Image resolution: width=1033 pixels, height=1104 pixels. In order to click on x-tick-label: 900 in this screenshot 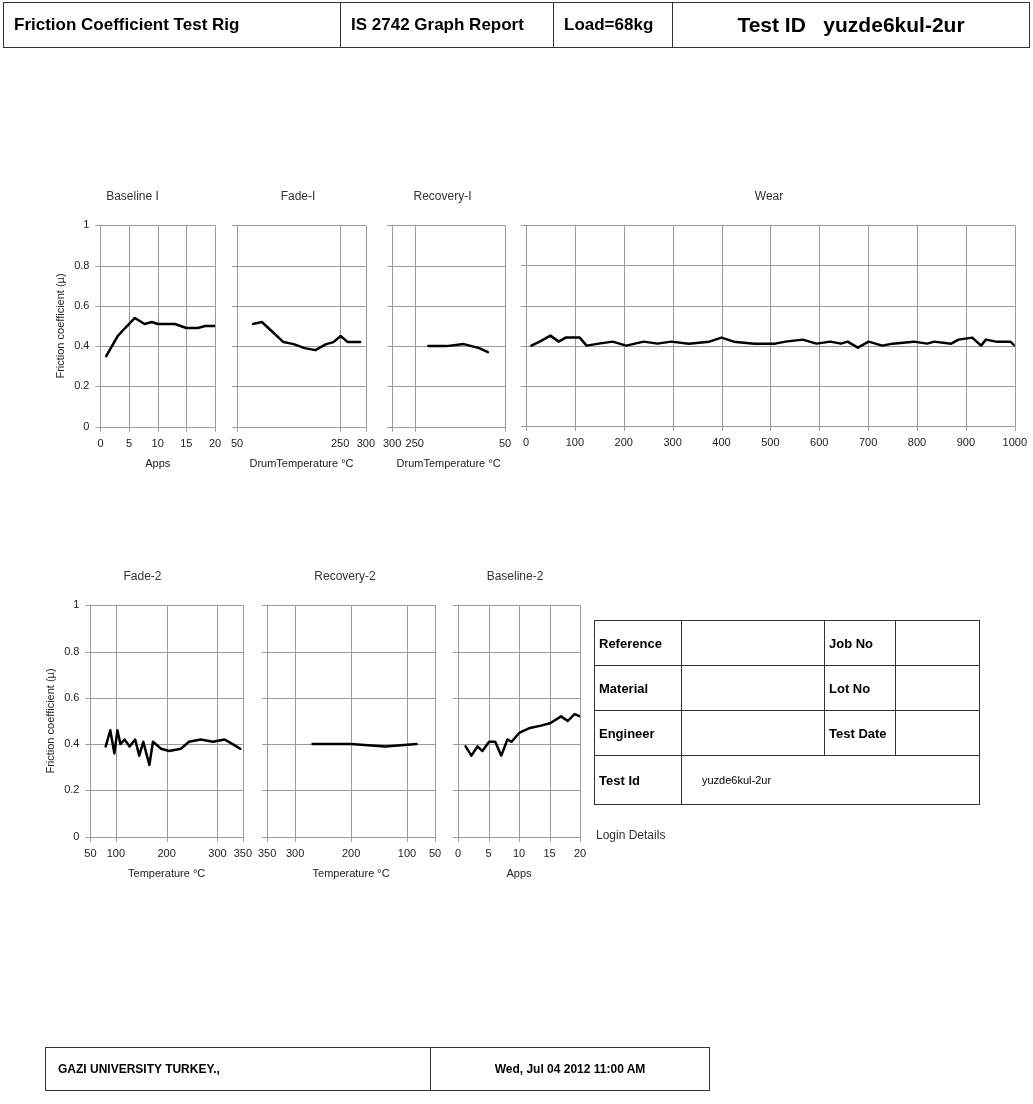, I will do `click(966, 442)`.